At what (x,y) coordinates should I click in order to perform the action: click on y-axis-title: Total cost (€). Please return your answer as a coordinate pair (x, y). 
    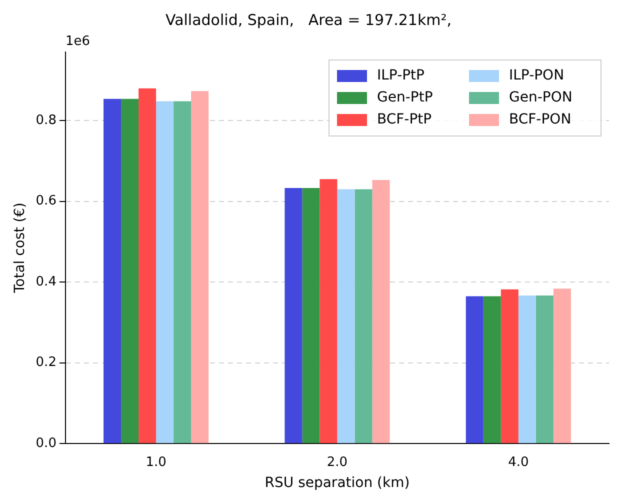
    Looking at the image, I should click on (20, 248).